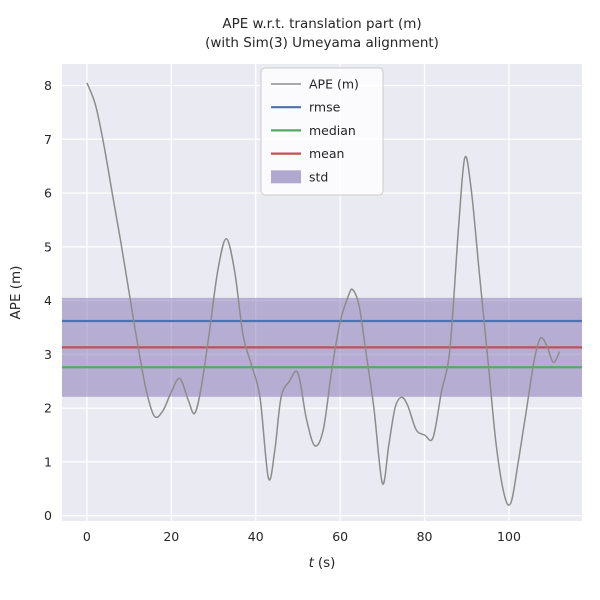 The height and width of the screenshot is (600, 600). What do you see at coordinates (48, 461) in the screenshot?
I see `y-tick-label: 1` at bounding box center [48, 461].